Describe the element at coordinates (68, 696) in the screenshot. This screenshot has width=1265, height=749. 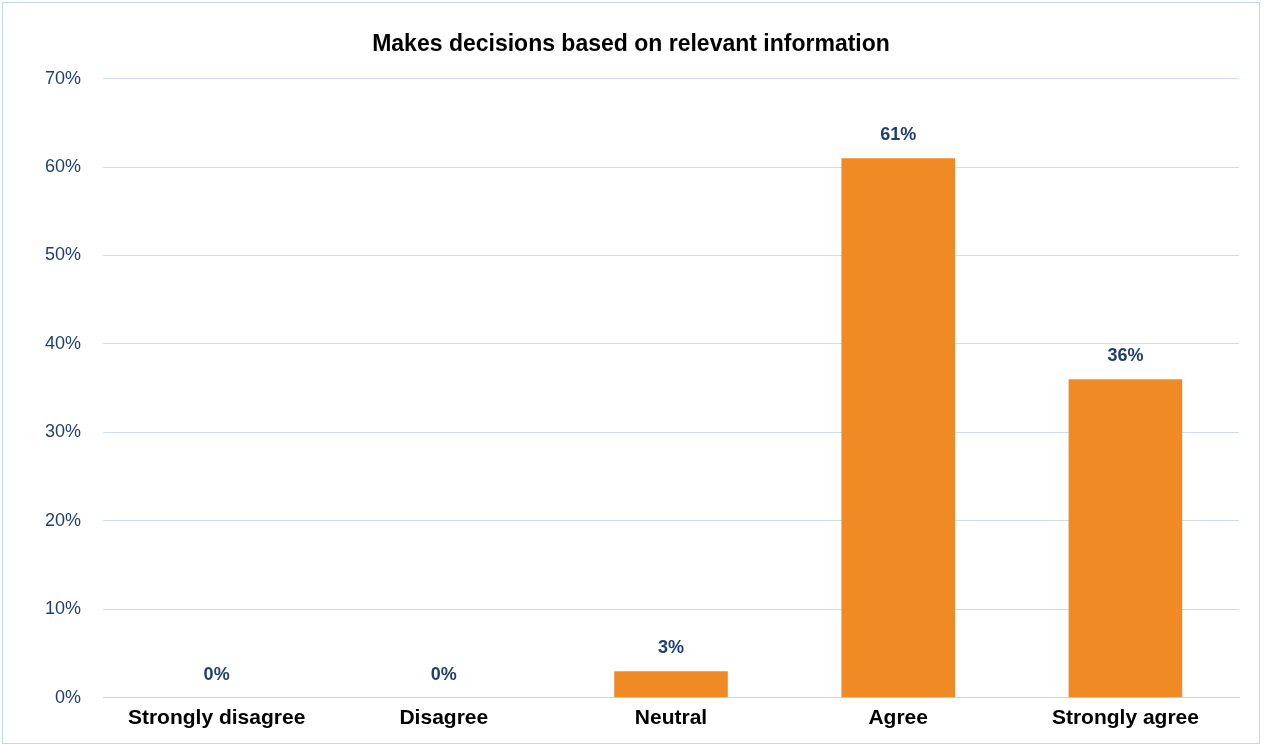
I see `y-tick-label: 0%` at that location.